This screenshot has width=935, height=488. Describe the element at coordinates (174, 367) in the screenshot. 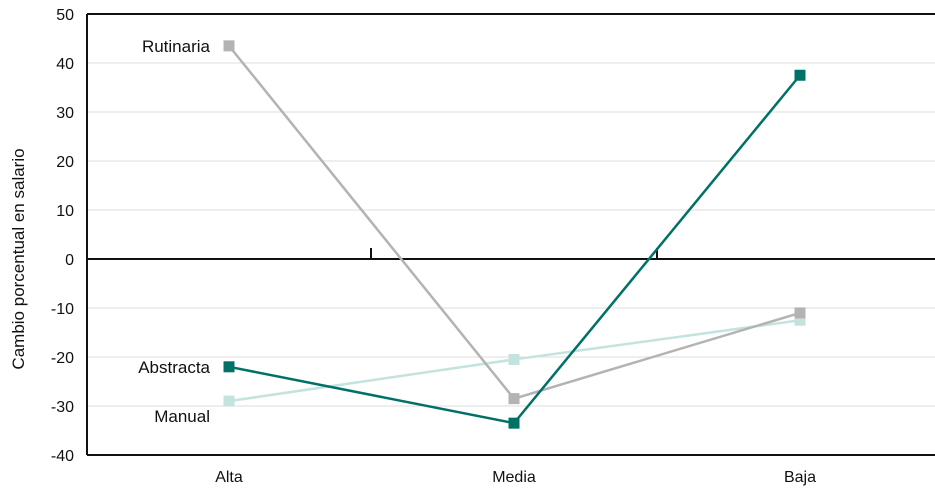

I see `series-label-abstracta: Abstracta` at that location.